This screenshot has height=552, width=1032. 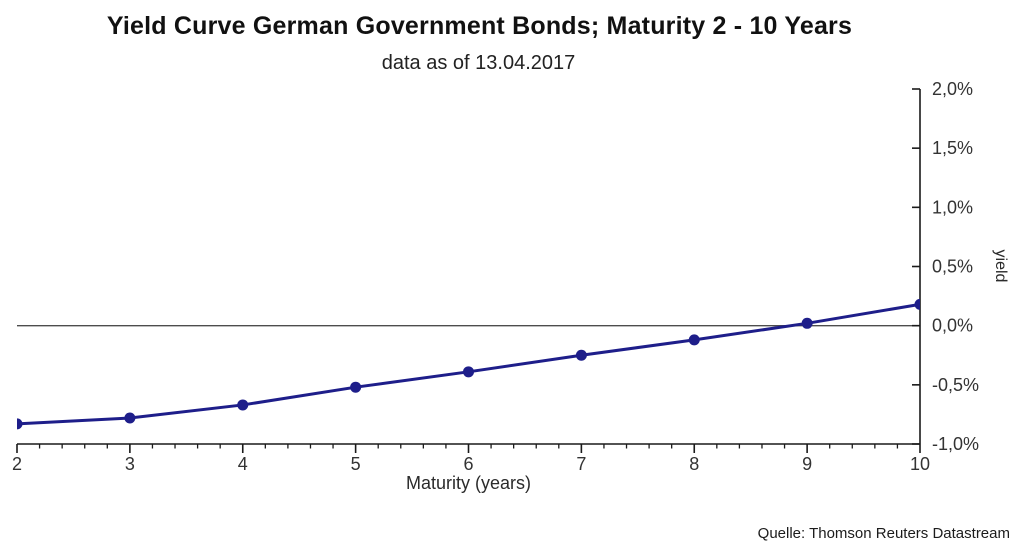 I want to click on y-tick-label: -0,5%, so click(x=955, y=385).